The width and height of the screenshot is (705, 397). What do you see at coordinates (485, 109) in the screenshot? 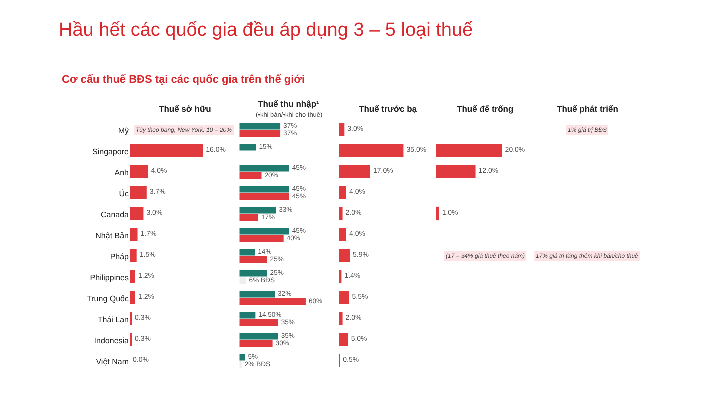
I see `chart-title: Thuế để trống` at bounding box center [485, 109].